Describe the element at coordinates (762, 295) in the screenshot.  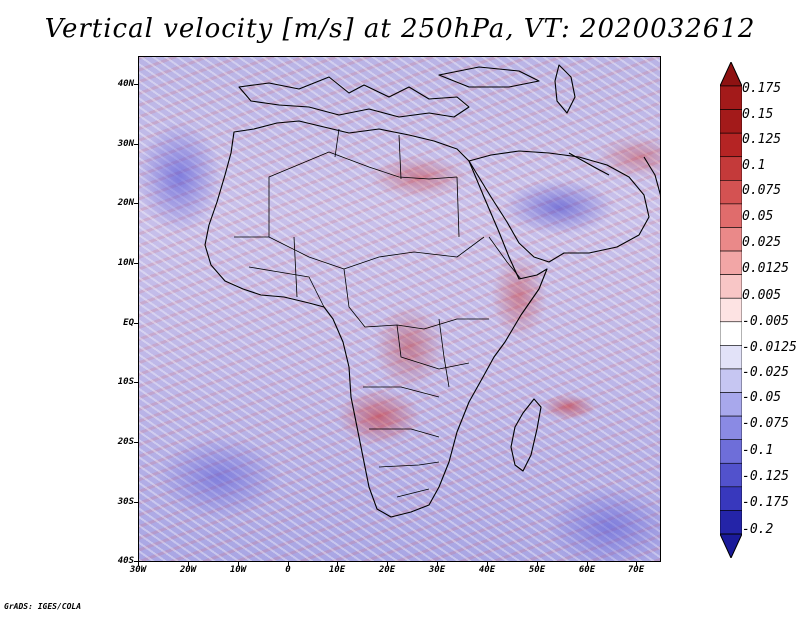
I see `colorbar-label: 0.005` at that location.